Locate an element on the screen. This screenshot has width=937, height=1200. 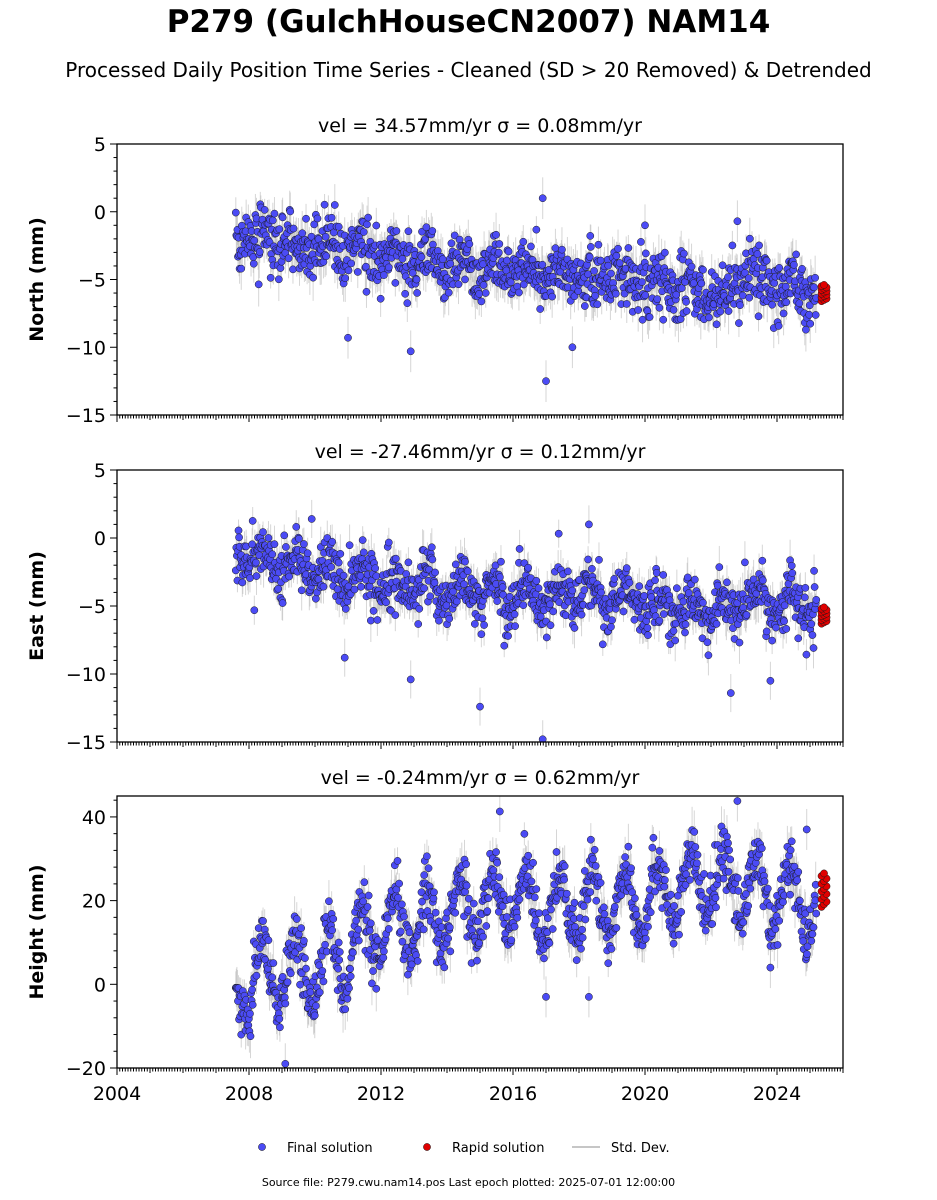
plot-area is located at coordinates (531, 289).